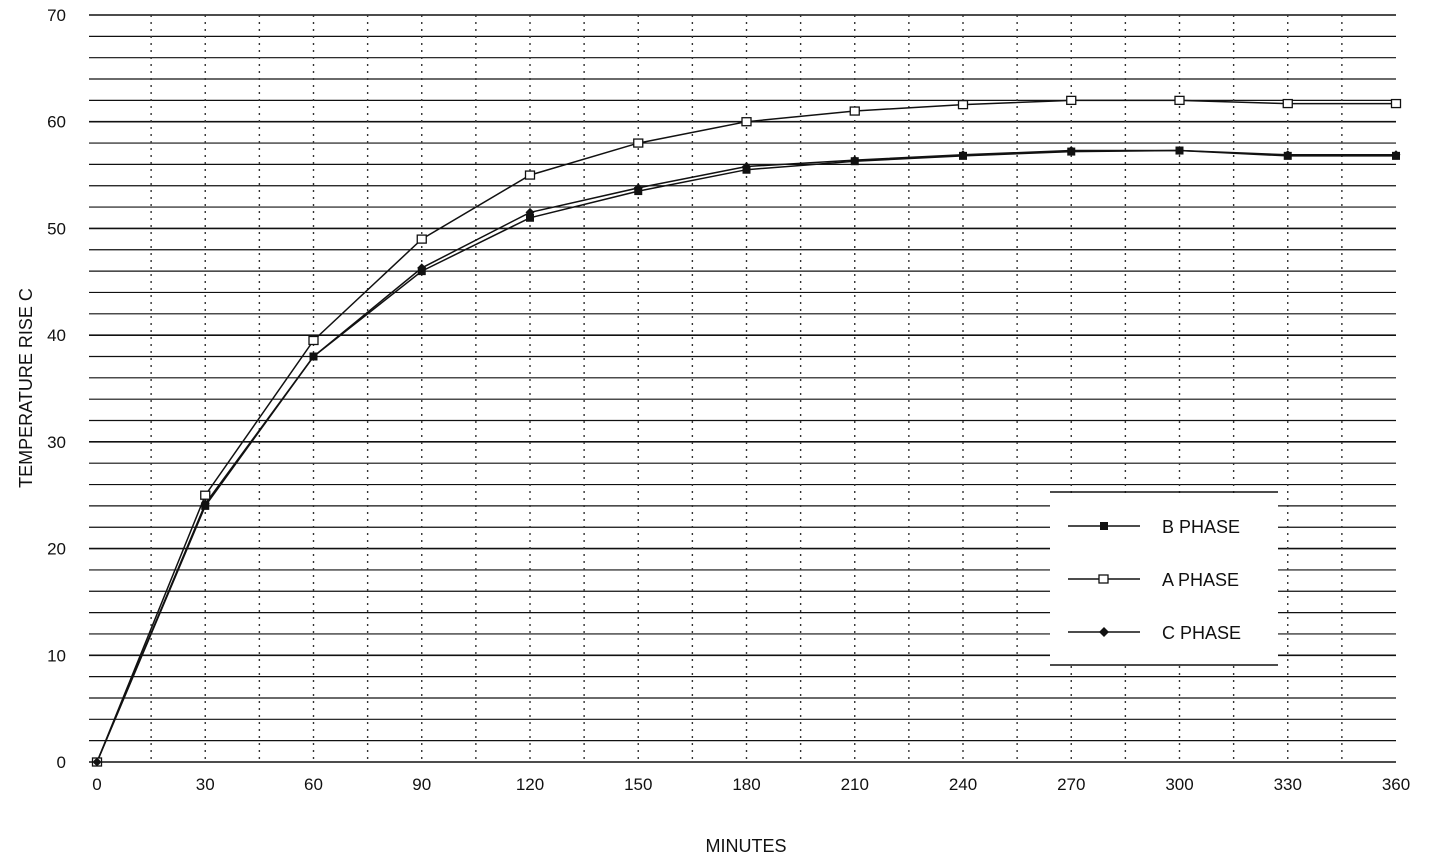 The height and width of the screenshot is (861, 1430). Describe the element at coordinates (56, 228) in the screenshot. I see `y-tick-label: 50` at that location.